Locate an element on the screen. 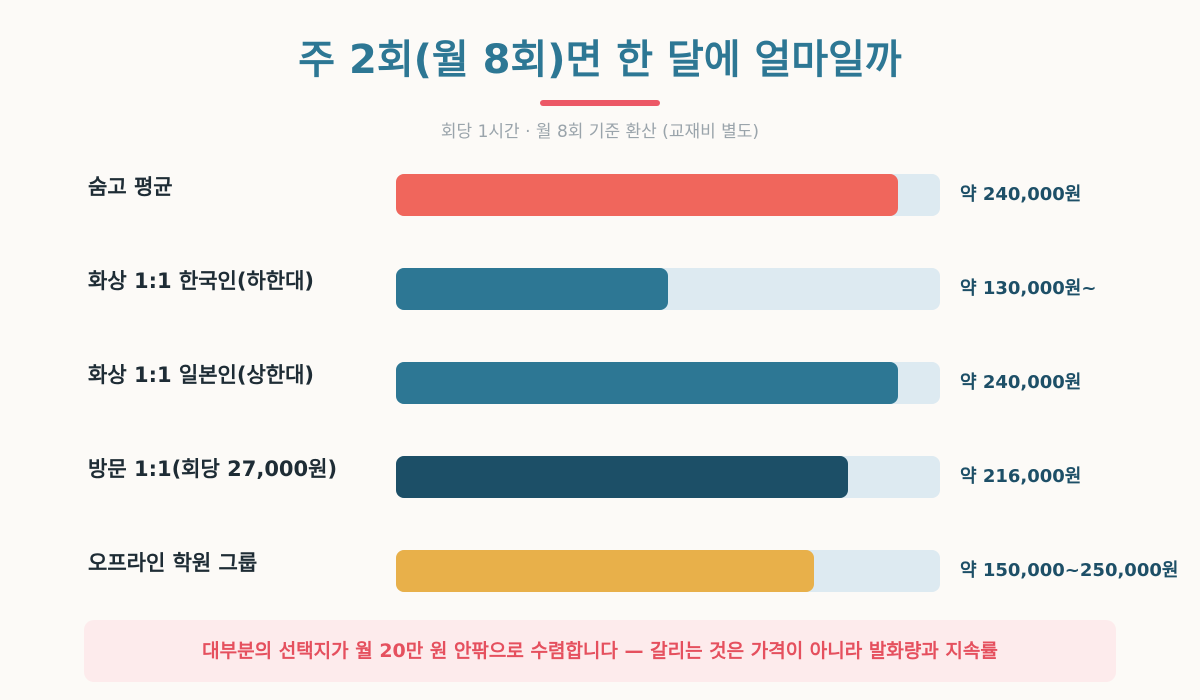 Image resolution: width=1200 pixels, height=700 pixels. bar-category-label: 화상 1:1 한국인(하한대) is located at coordinates (201, 281).